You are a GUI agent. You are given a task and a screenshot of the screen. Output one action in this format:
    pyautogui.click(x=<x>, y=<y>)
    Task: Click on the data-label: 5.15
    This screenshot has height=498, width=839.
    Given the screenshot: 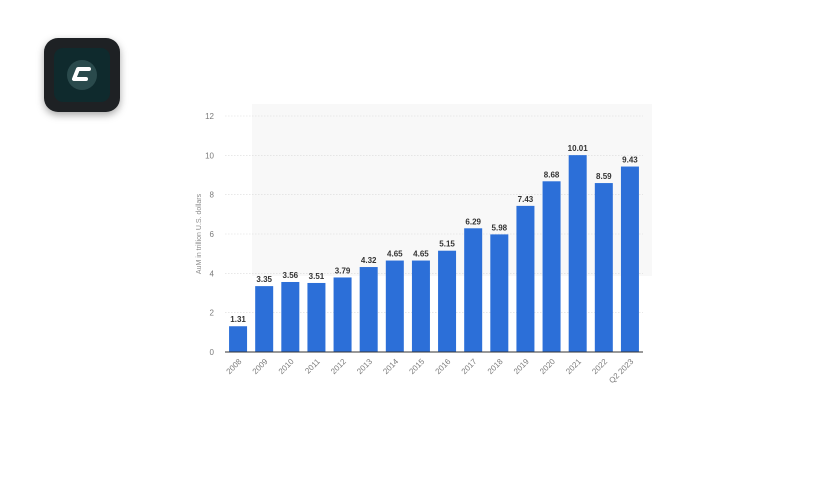 What is the action you would take?
    pyautogui.click(x=447, y=244)
    